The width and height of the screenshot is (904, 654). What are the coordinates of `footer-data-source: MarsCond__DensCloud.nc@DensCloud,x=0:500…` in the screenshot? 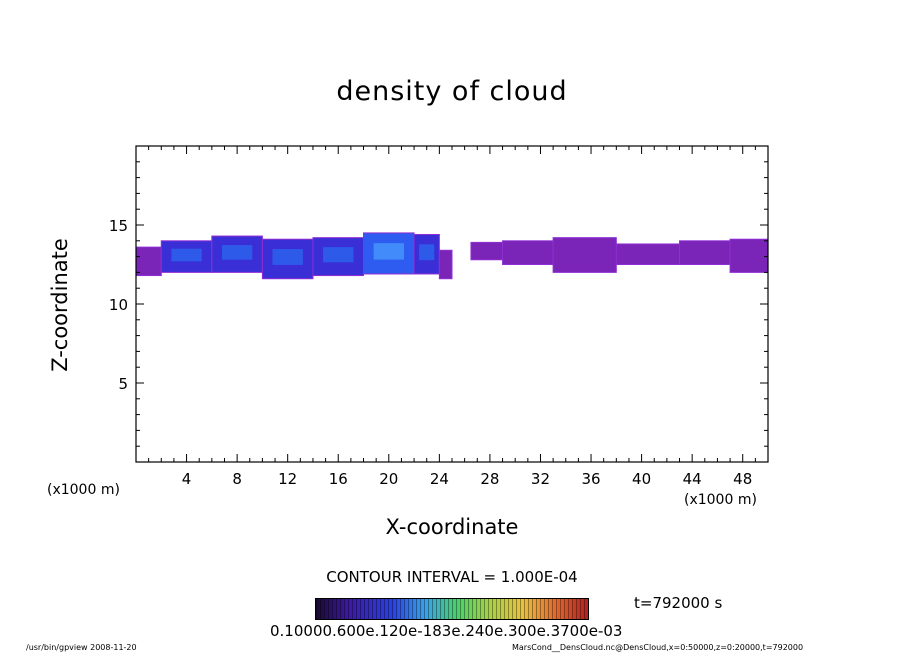 It's located at (658, 647).